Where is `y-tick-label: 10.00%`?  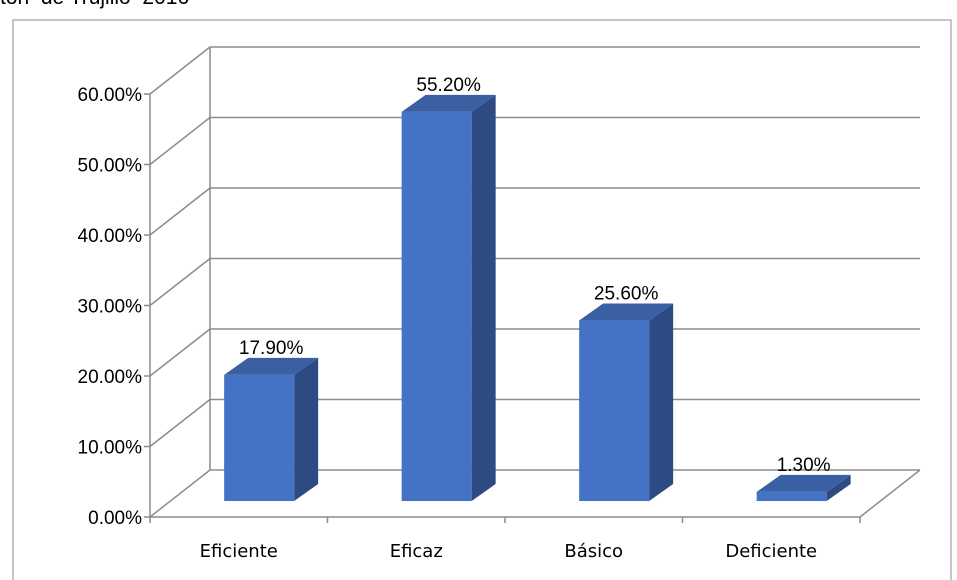
y-tick-label: 10.00% is located at coordinates (110, 448).